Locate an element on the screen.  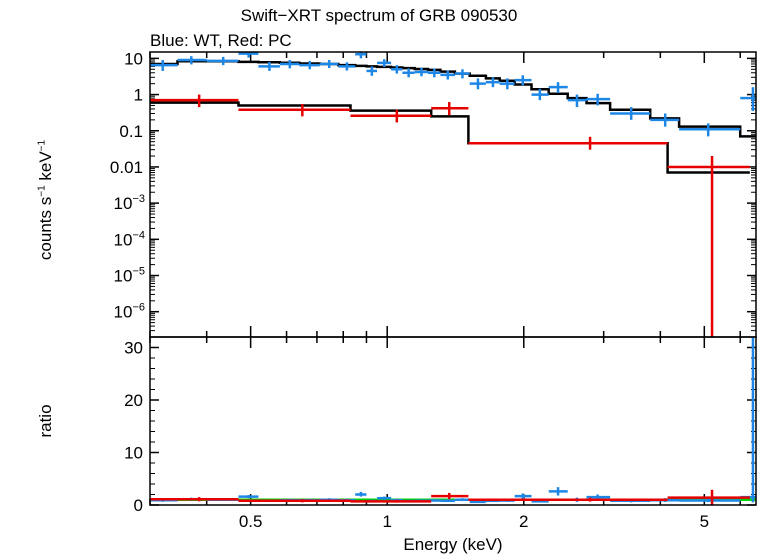
y-tick-exponent: −5 is located at coordinates (138, 272).